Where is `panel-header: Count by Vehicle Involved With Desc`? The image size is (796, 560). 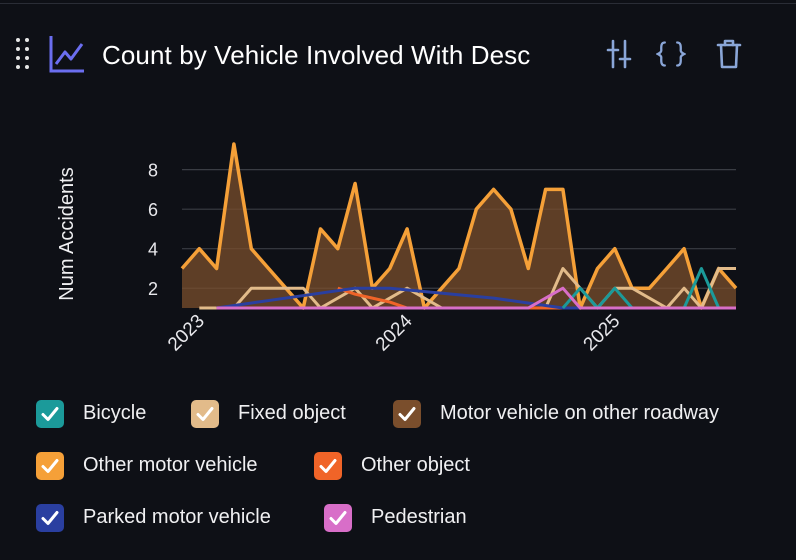
panel-header: Count by Vehicle Involved With Desc is located at coordinates (399, 55).